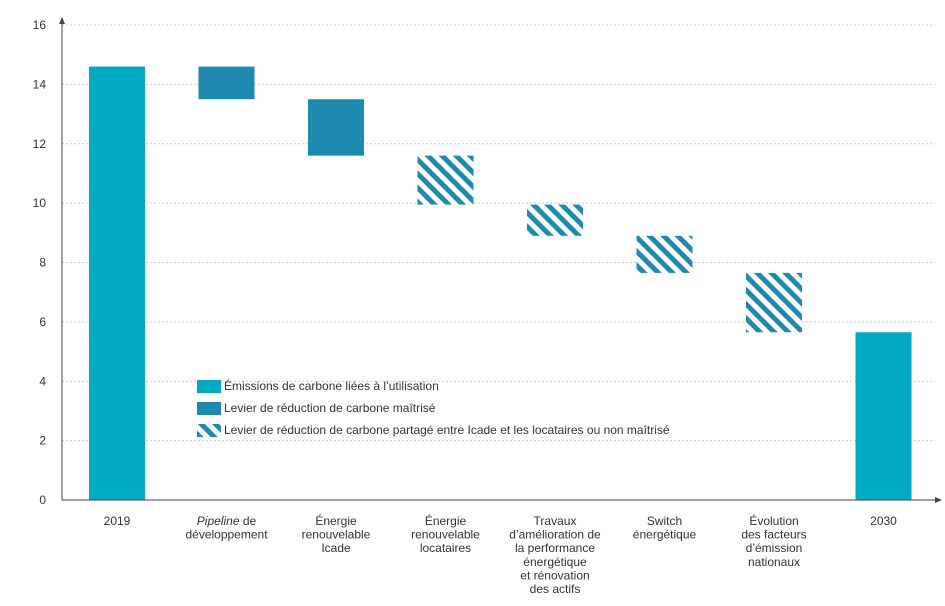 Image resolution: width=945 pixels, height=606 pixels. Describe the element at coordinates (226, 528) in the screenshot. I see `x-category-label: Pipeline de développement` at that location.